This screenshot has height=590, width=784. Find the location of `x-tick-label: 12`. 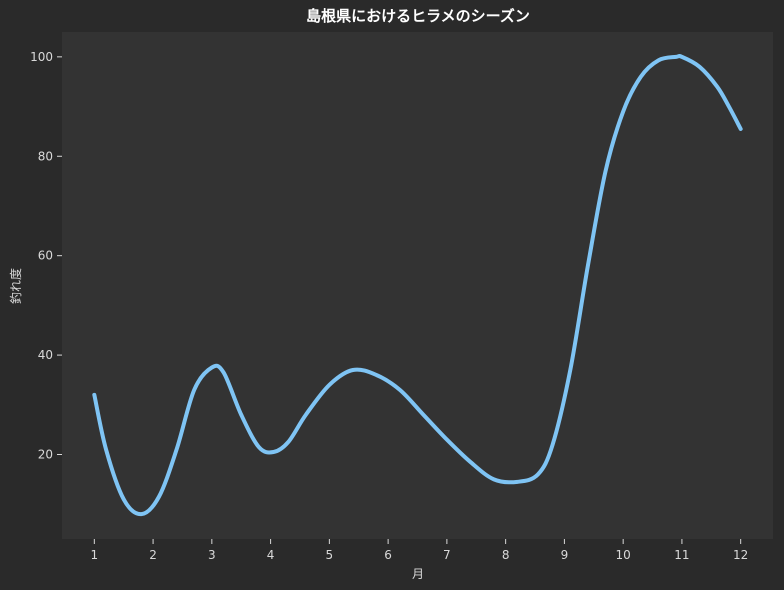

x-tick-label: 12 is located at coordinates (740, 555).